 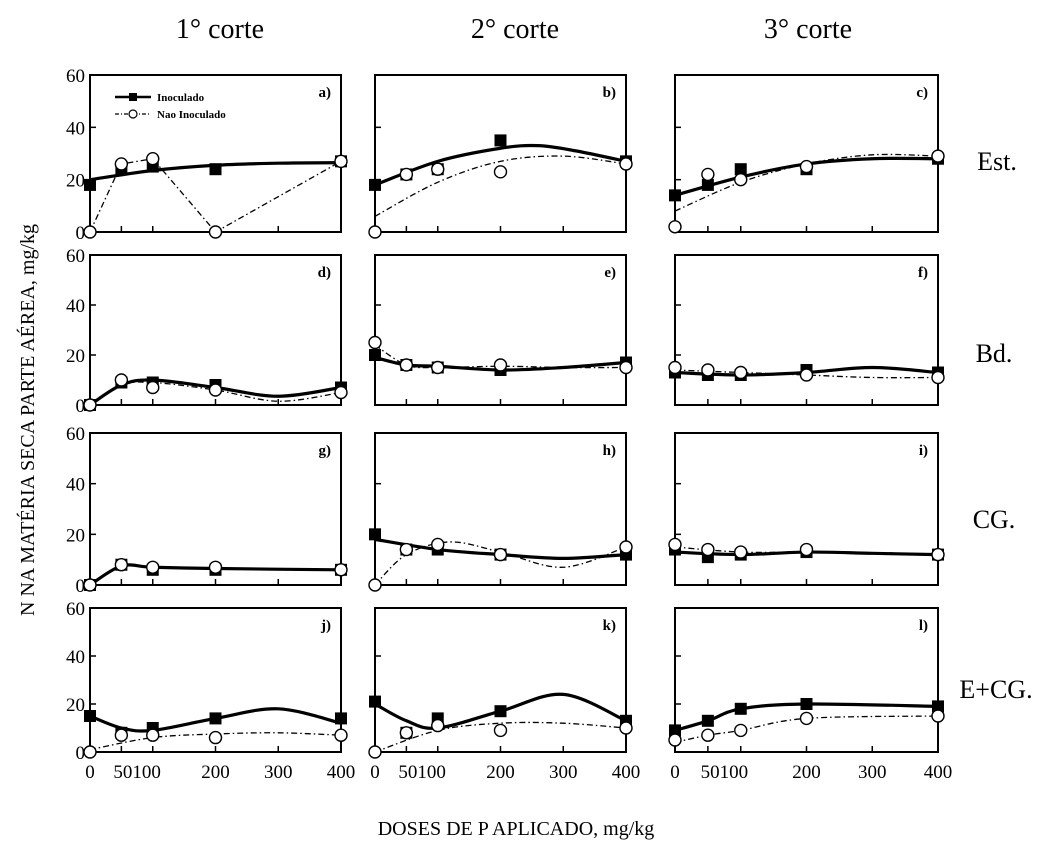 I want to click on panel-c: c), so click(x=806, y=154).